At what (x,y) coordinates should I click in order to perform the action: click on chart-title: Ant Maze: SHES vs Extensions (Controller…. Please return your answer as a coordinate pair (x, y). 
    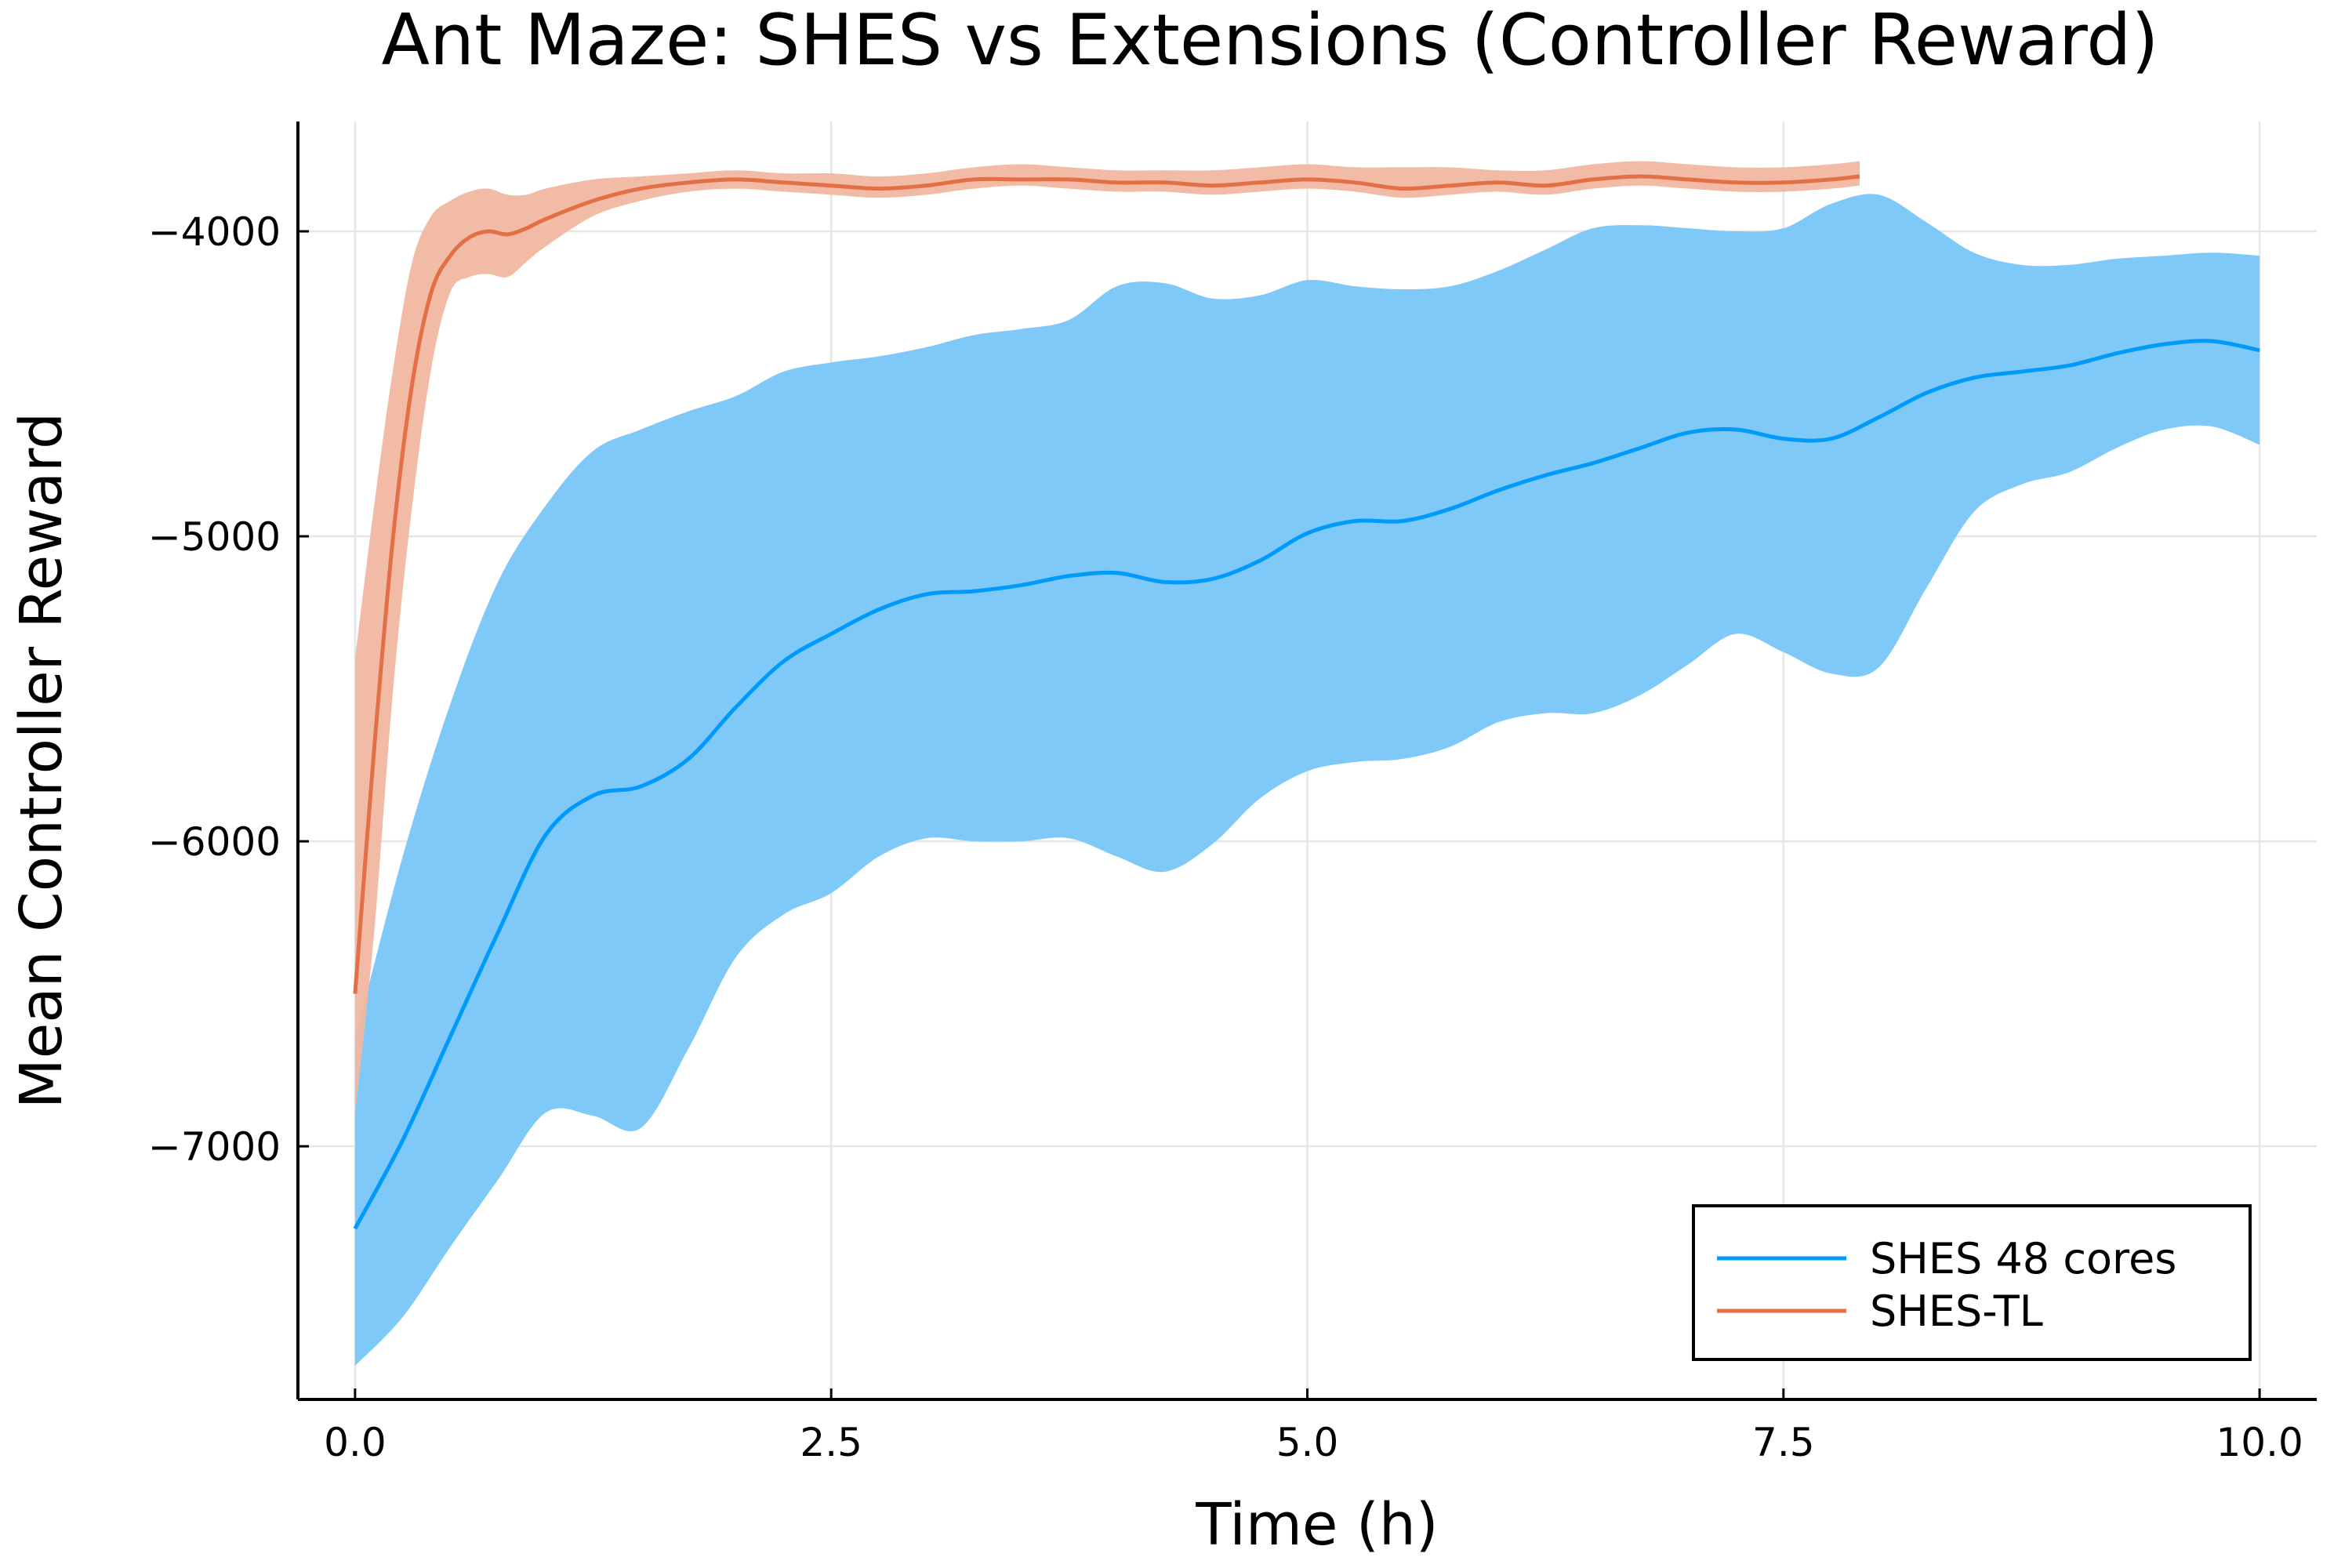
    Looking at the image, I should click on (1269, 41).